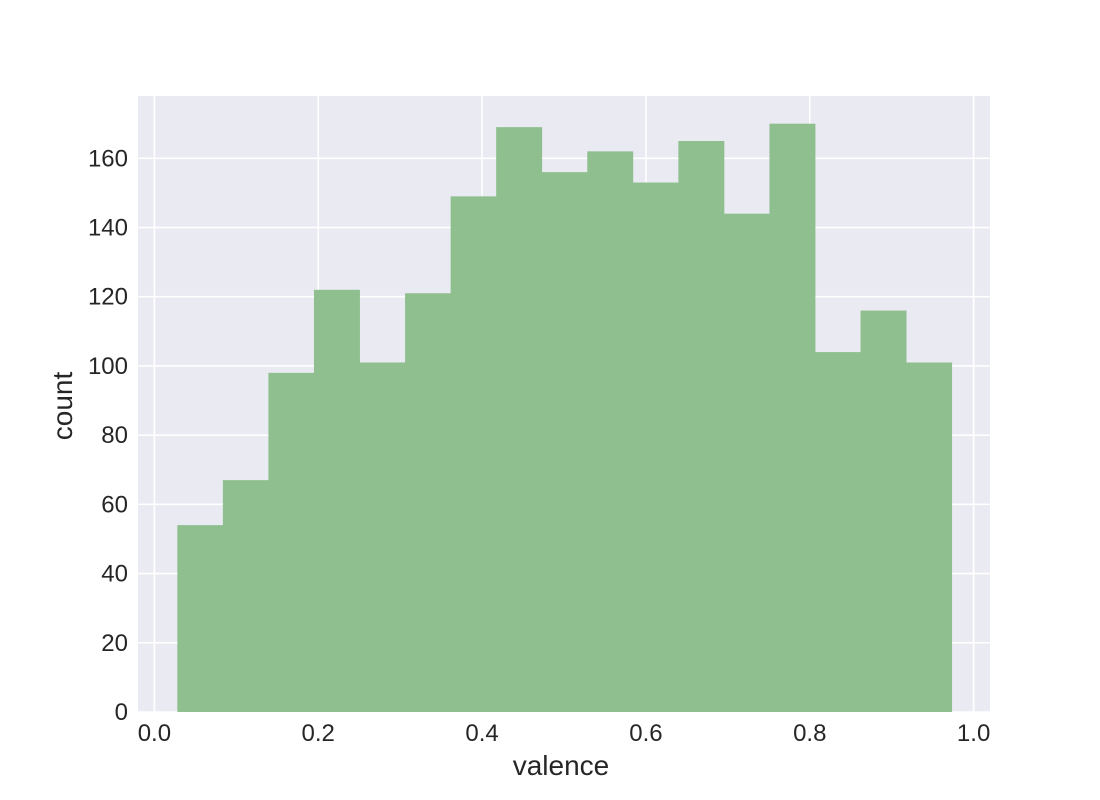  Describe the element at coordinates (561, 765) in the screenshot. I see `x-axis-label: valence` at that location.